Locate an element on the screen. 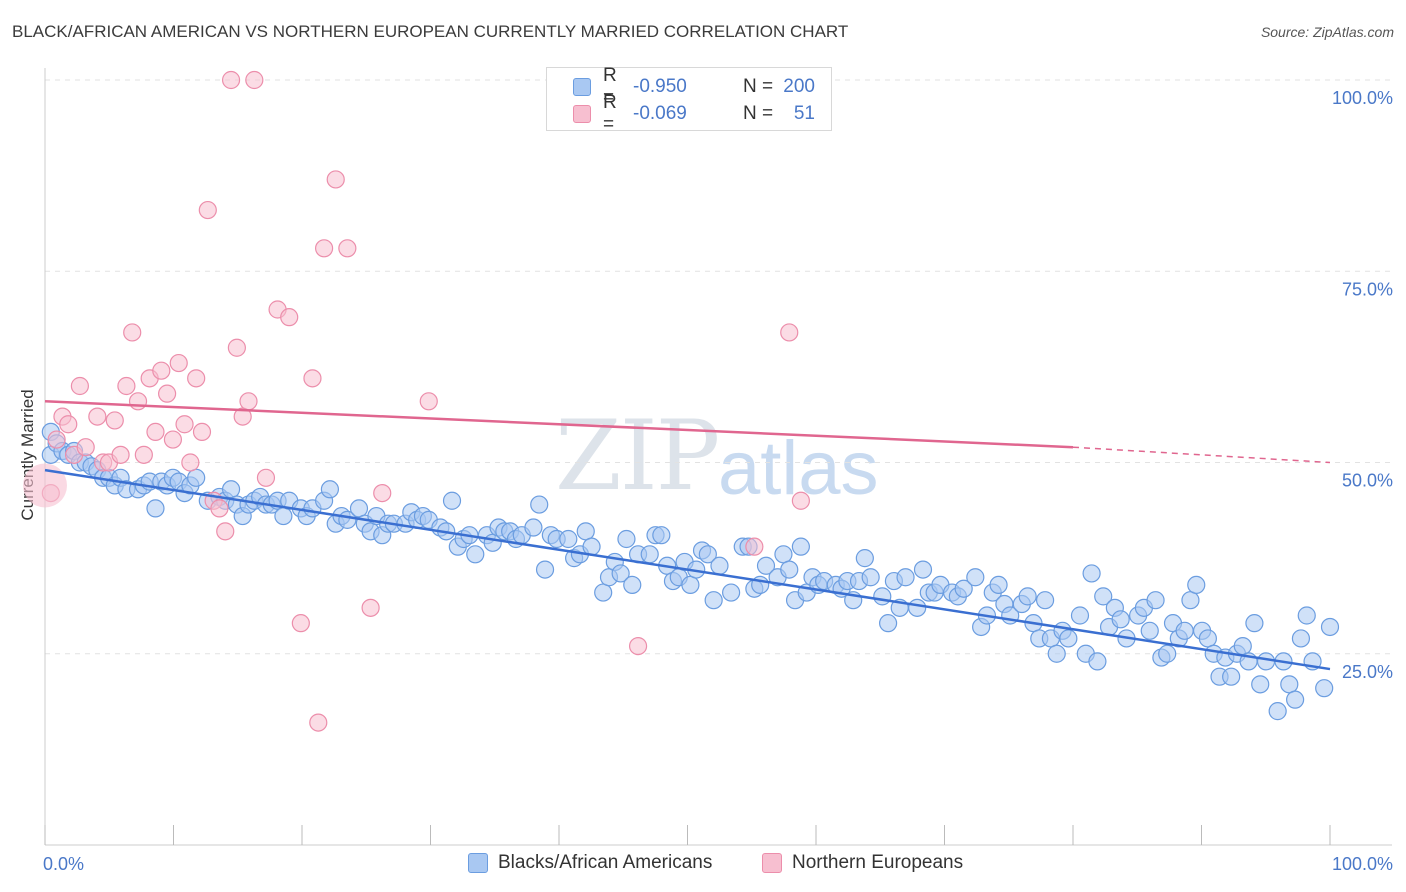  stats-legend: R = -0.950 N = 200 R = -0.069 N = 51 is located at coordinates (689, 100).